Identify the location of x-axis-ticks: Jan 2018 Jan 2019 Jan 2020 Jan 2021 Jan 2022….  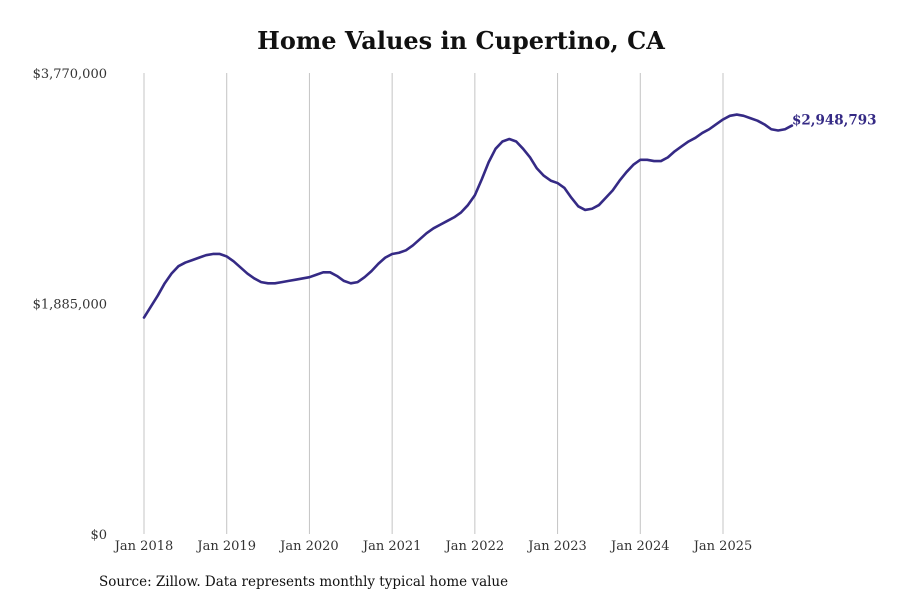
(433, 546).